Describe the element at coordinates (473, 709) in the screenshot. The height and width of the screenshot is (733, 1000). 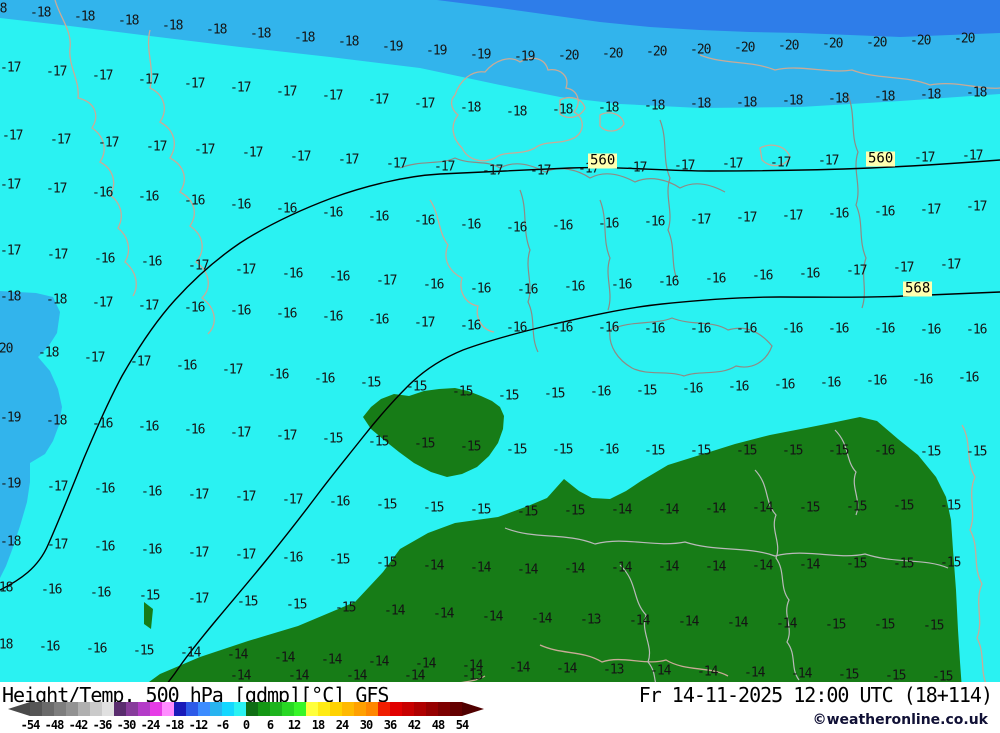
I see `legend-right-arrow-icon` at that location.